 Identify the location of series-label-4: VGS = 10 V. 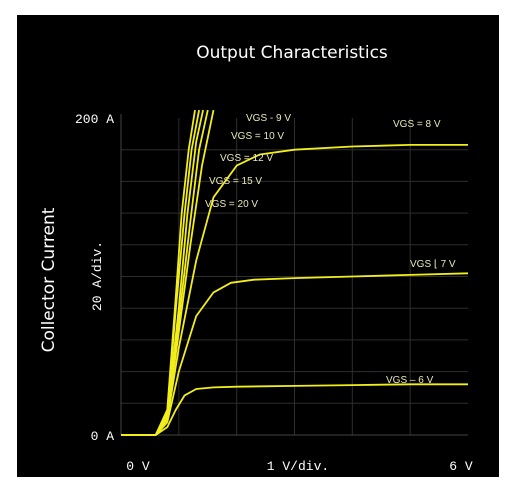
(257, 136).